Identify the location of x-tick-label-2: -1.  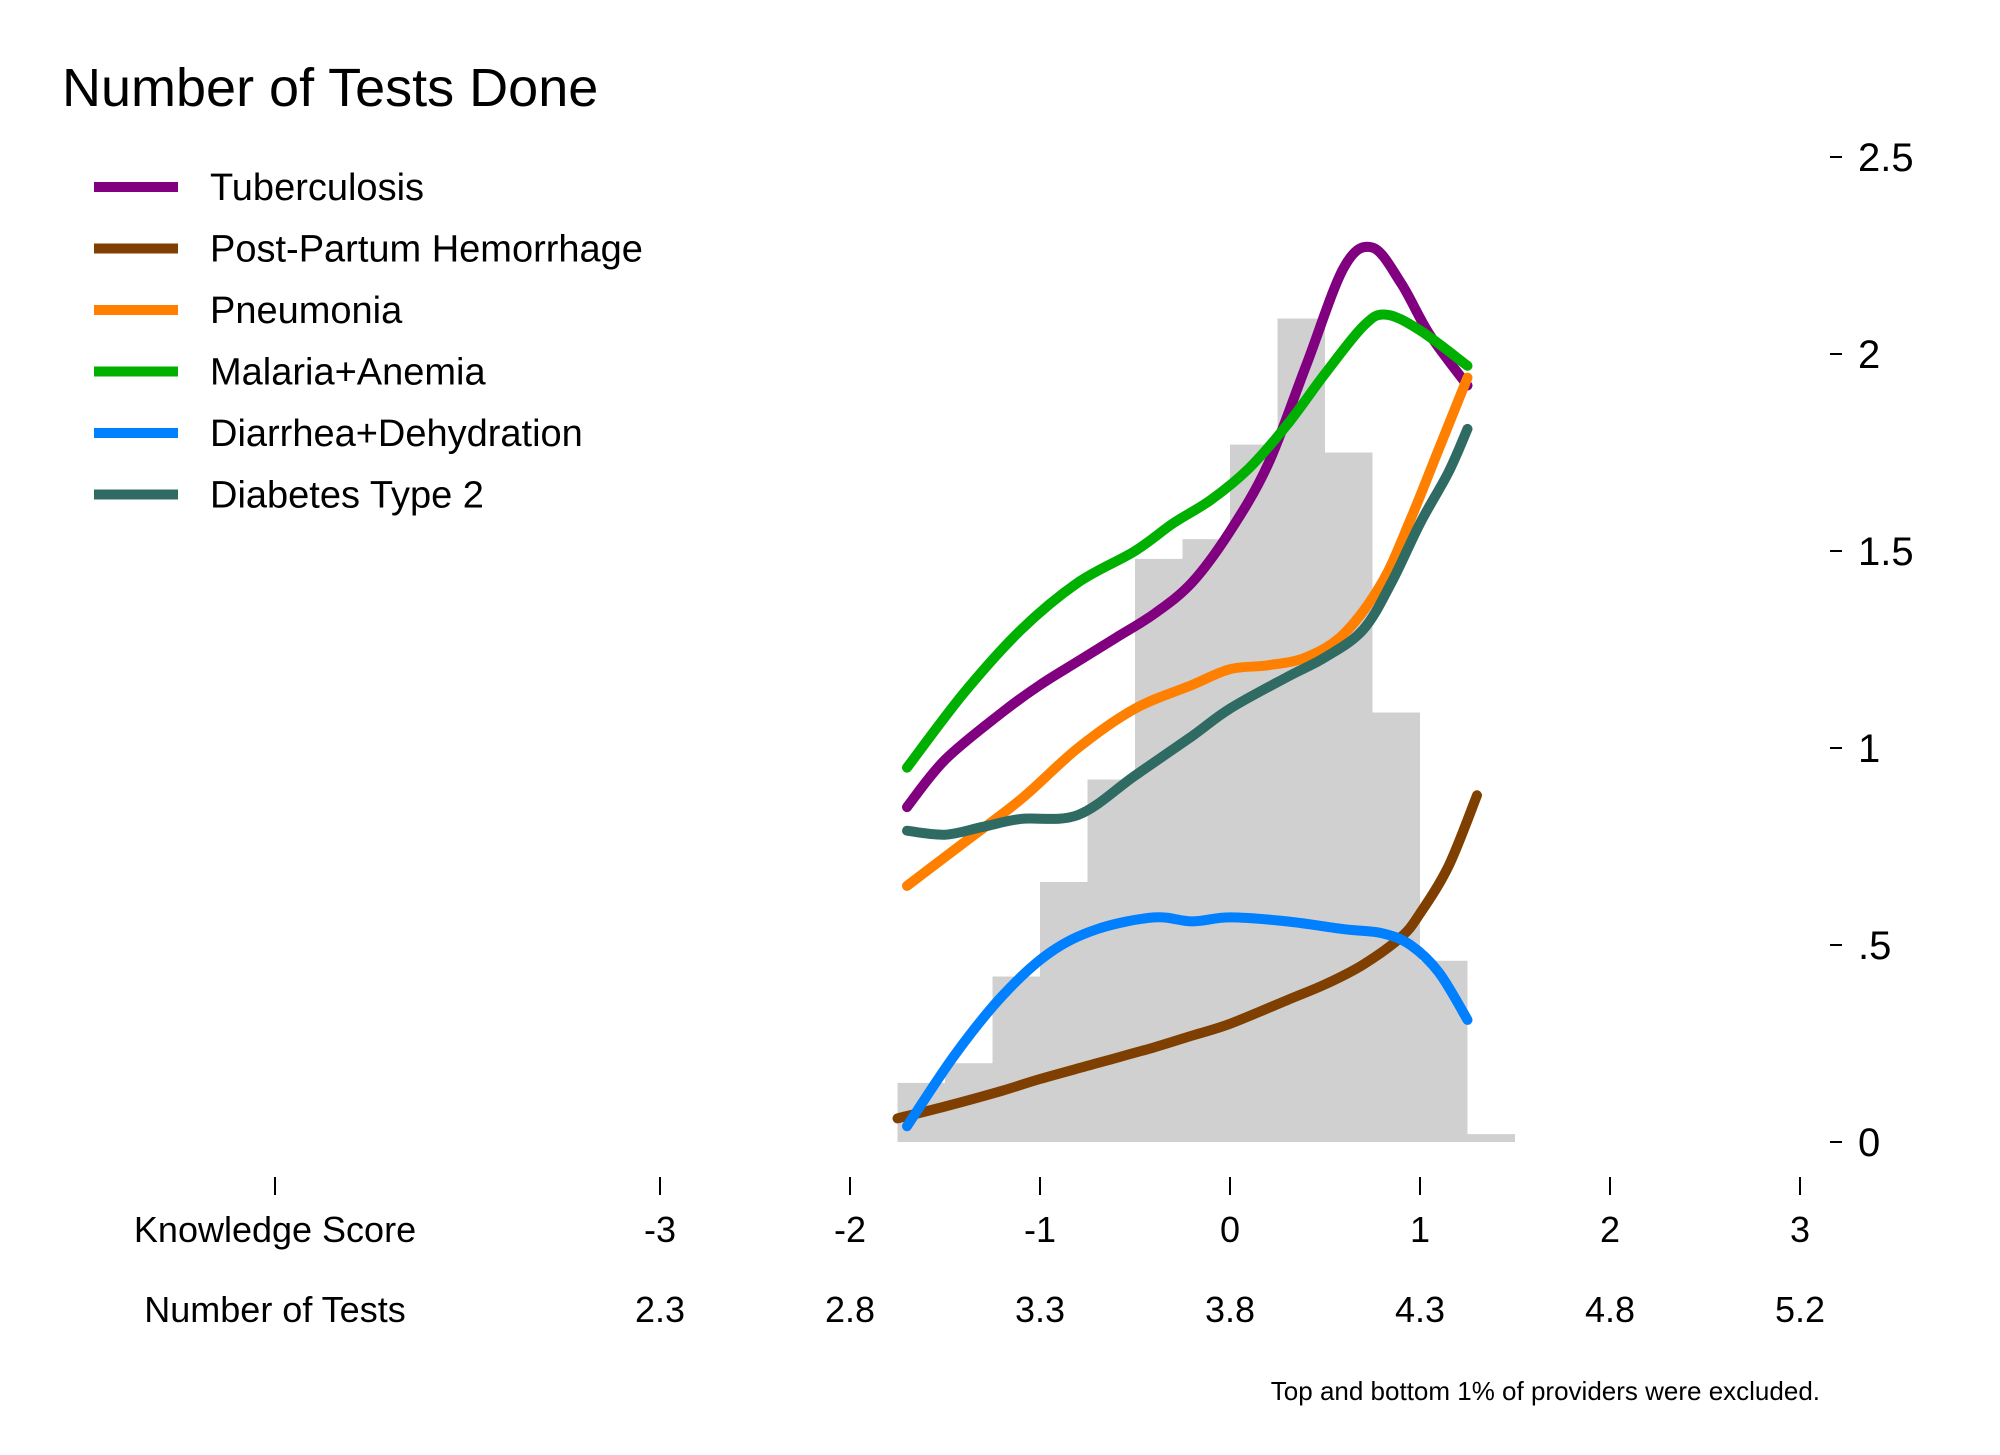
(1040, 1229).